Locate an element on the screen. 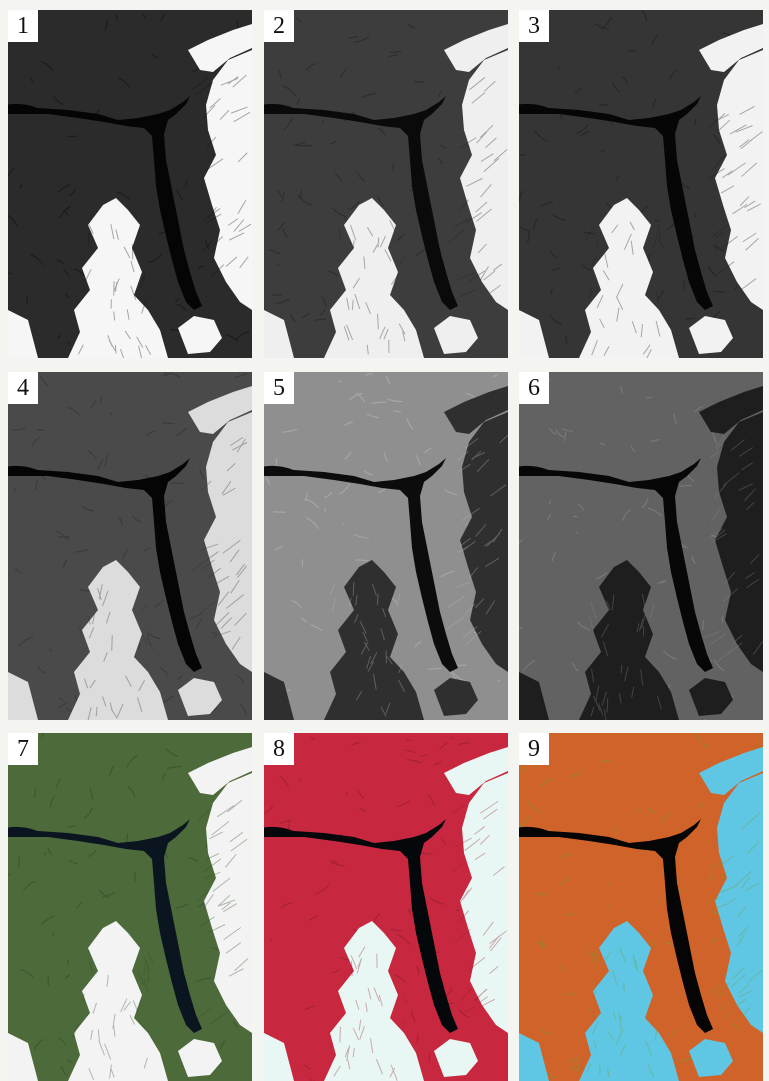  band-panel-2: 2 is located at coordinates (386, 184).